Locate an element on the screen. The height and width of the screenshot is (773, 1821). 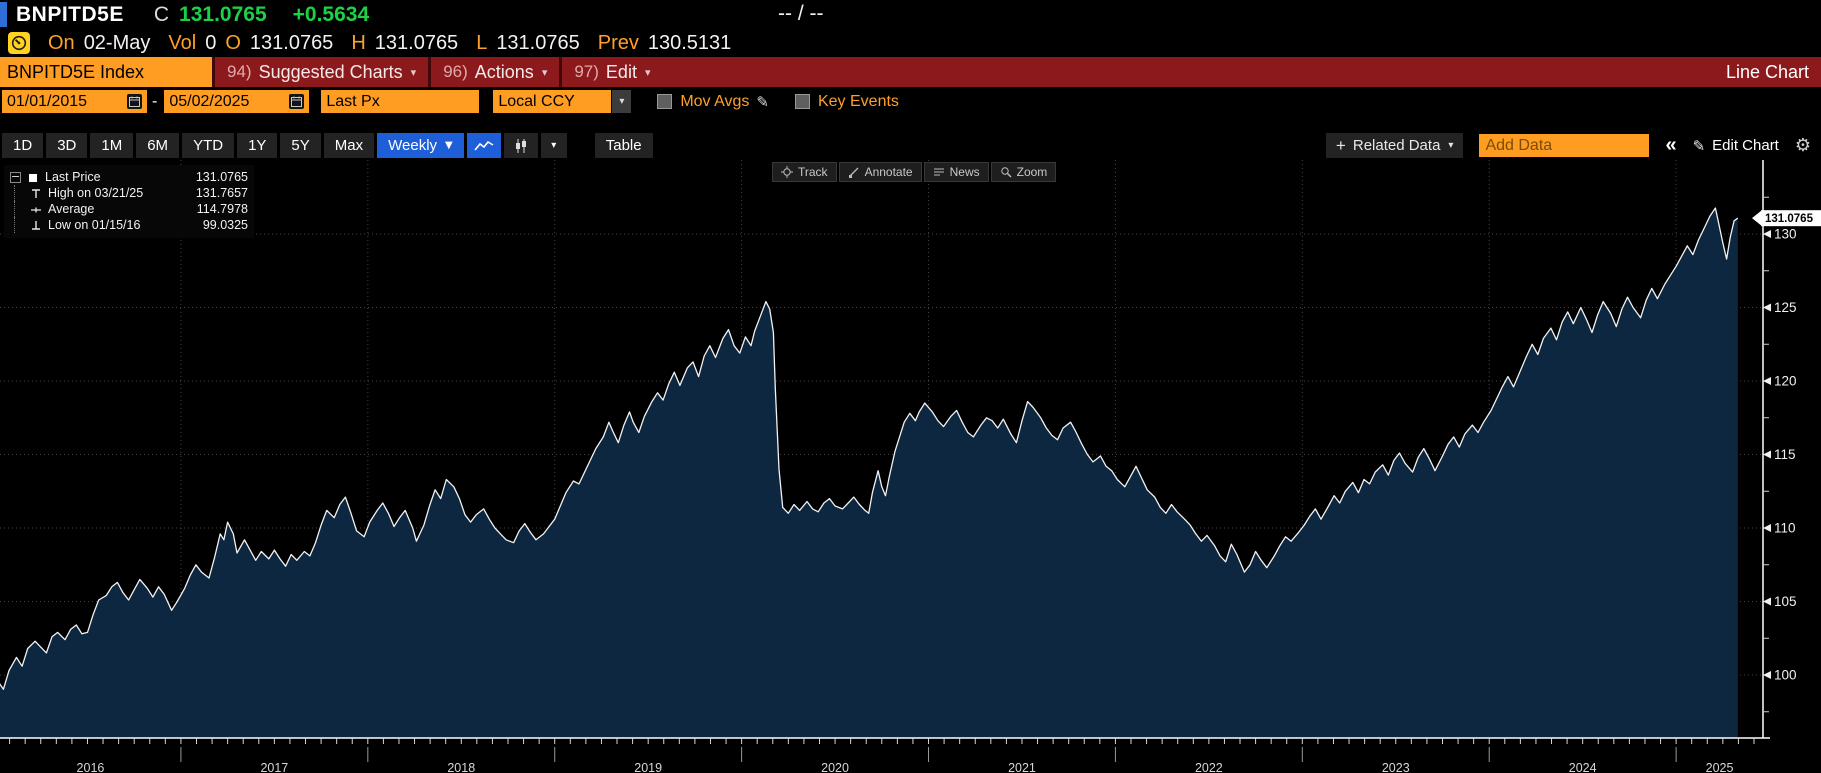
period-3d: 3D is located at coordinates (67, 145).